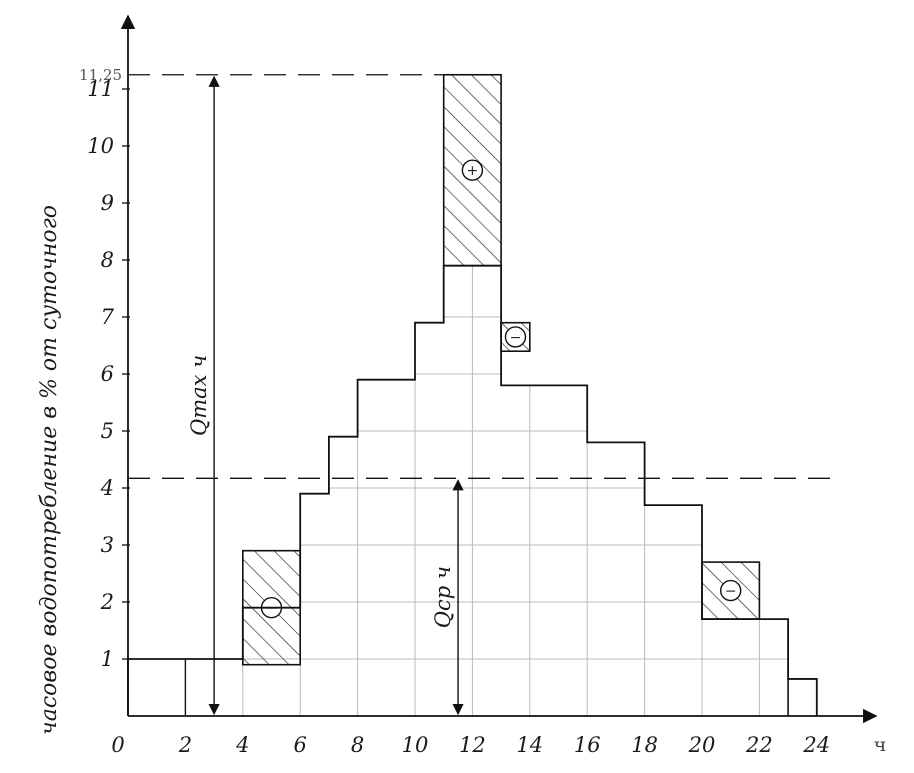 The height and width of the screenshot is (773, 914). I want to click on dimension-label-1: Qmax ч, so click(199, 395).